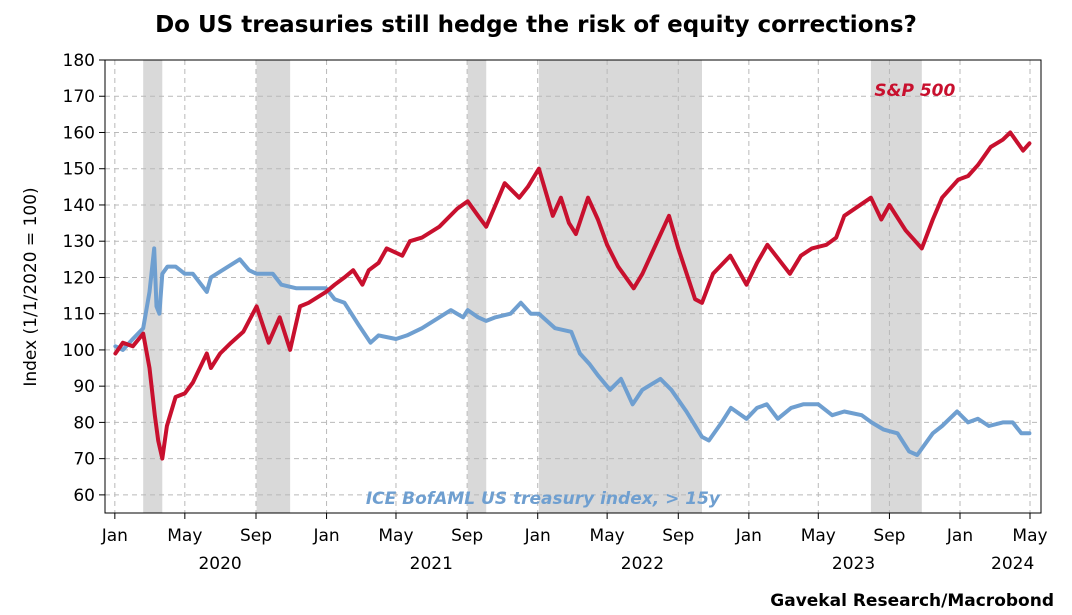 Image resolution: width=1072 pixels, height=615 pixels. What do you see at coordinates (914, 91) in the screenshot?
I see `series-label-sp500: S&P 500` at bounding box center [914, 91].